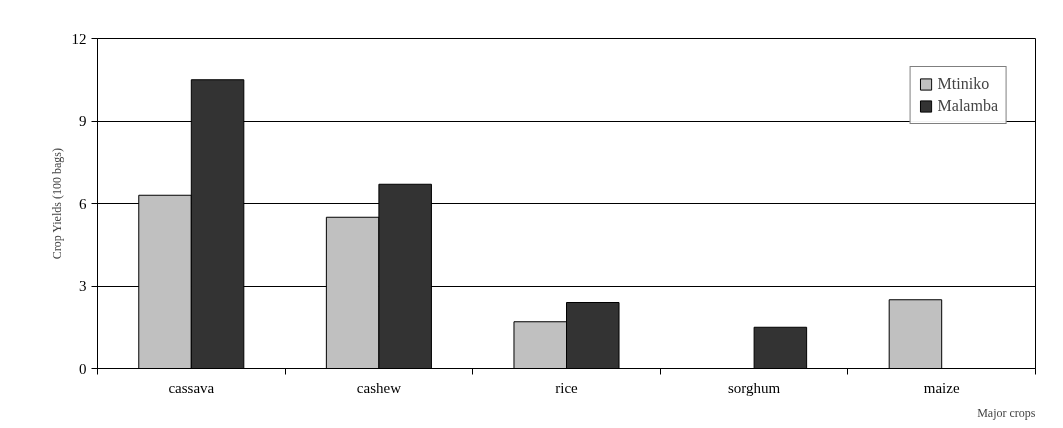 This screenshot has width=1063, height=428. What do you see at coordinates (56, 204) in the screenshot?
I see `y-axis-title: Crop Yields (100 bags)` at bounding box center [56, 204].